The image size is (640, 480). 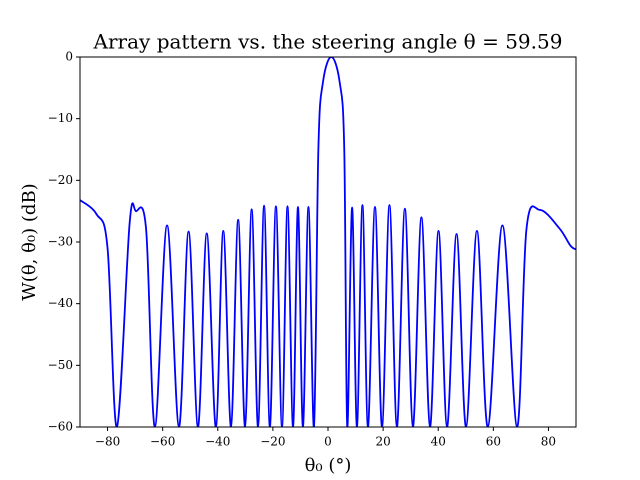 I want to click on x-tick-label: −60, so click(x=162, y=442).